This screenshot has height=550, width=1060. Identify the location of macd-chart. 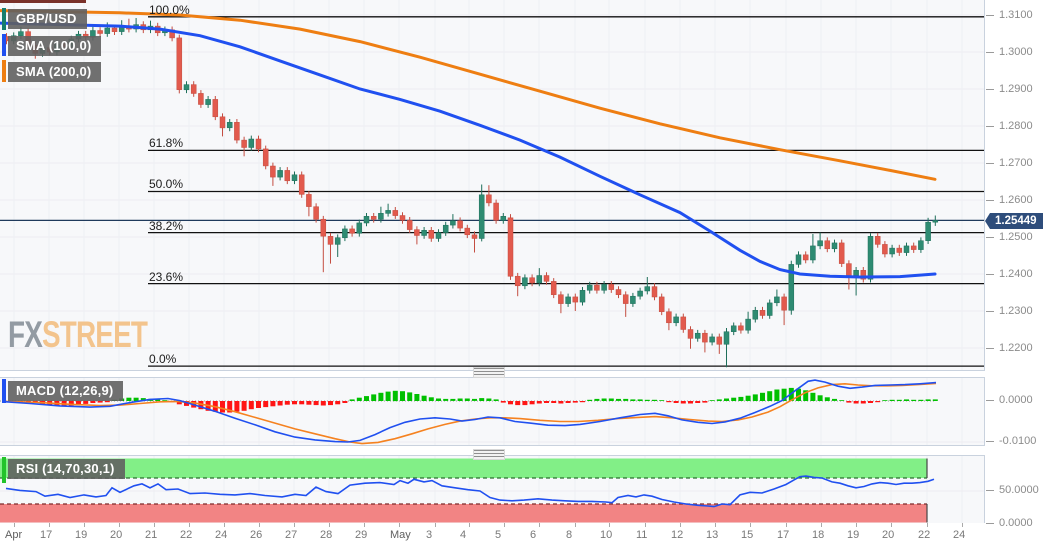
(492, 411).